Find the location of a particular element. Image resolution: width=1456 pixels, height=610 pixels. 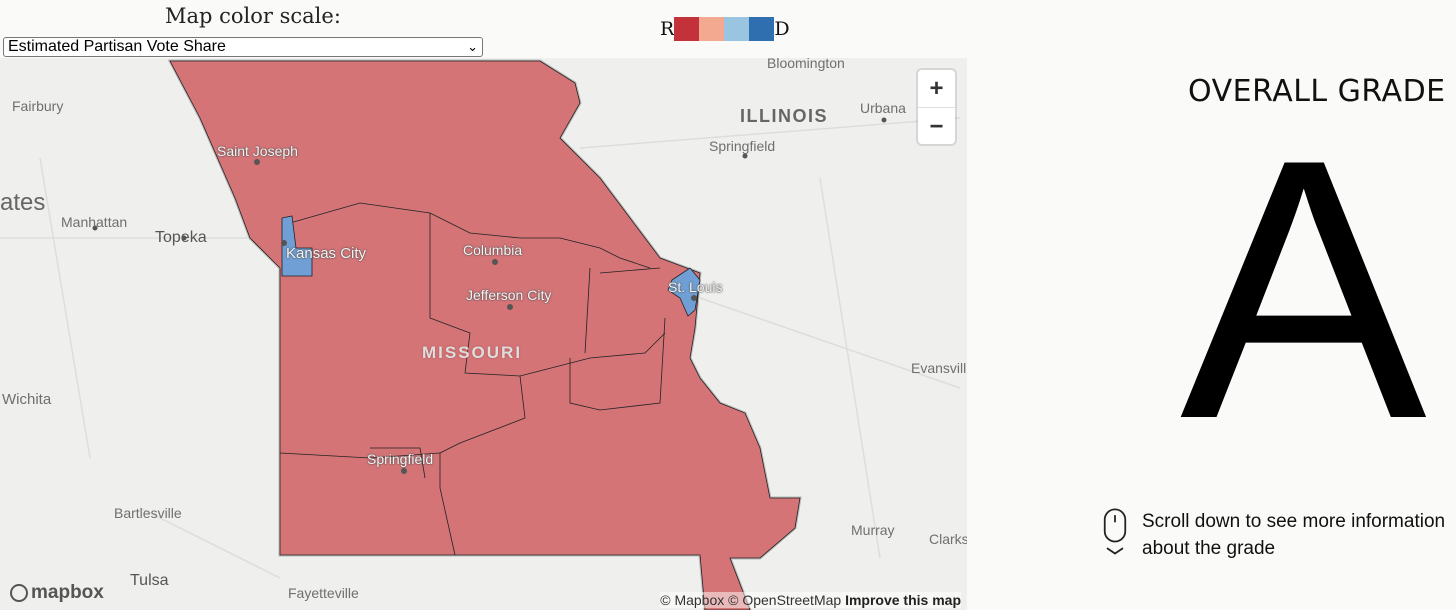

map-label-kansas-city: Kansas City is located at coordinates (326, 253).